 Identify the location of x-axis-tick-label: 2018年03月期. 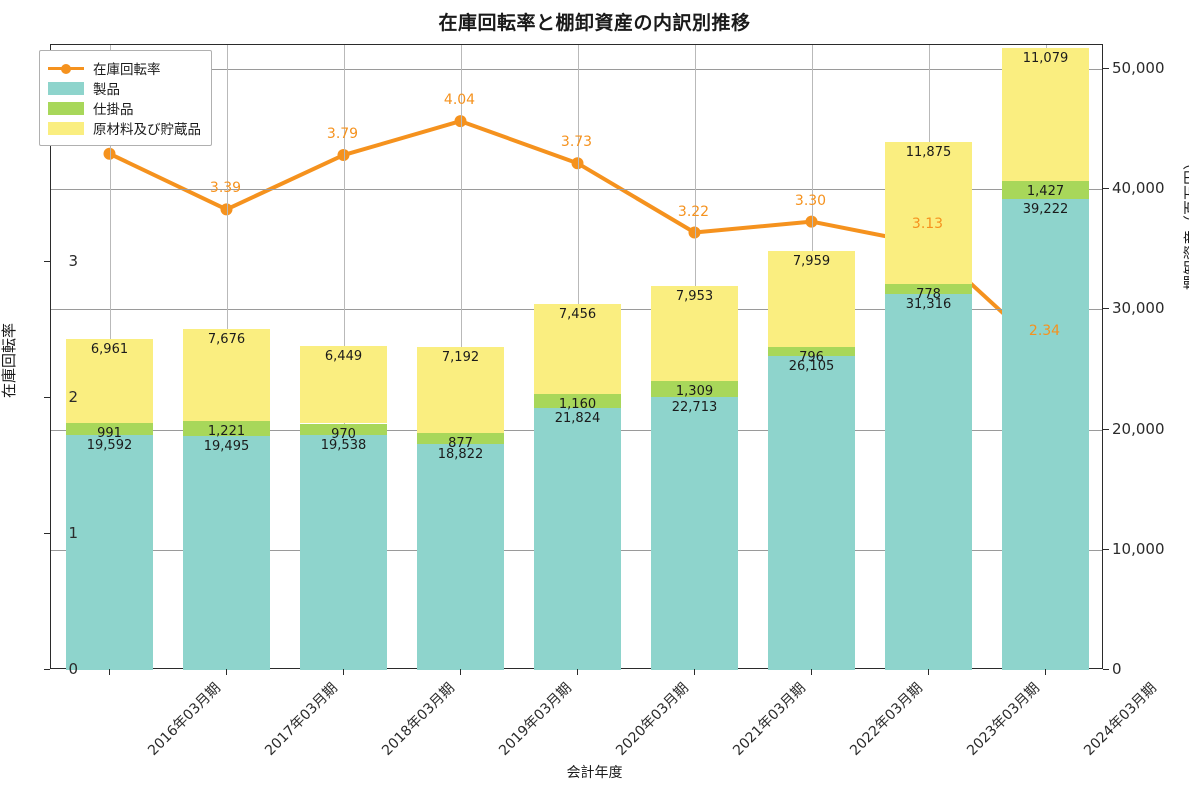
(418, 719).